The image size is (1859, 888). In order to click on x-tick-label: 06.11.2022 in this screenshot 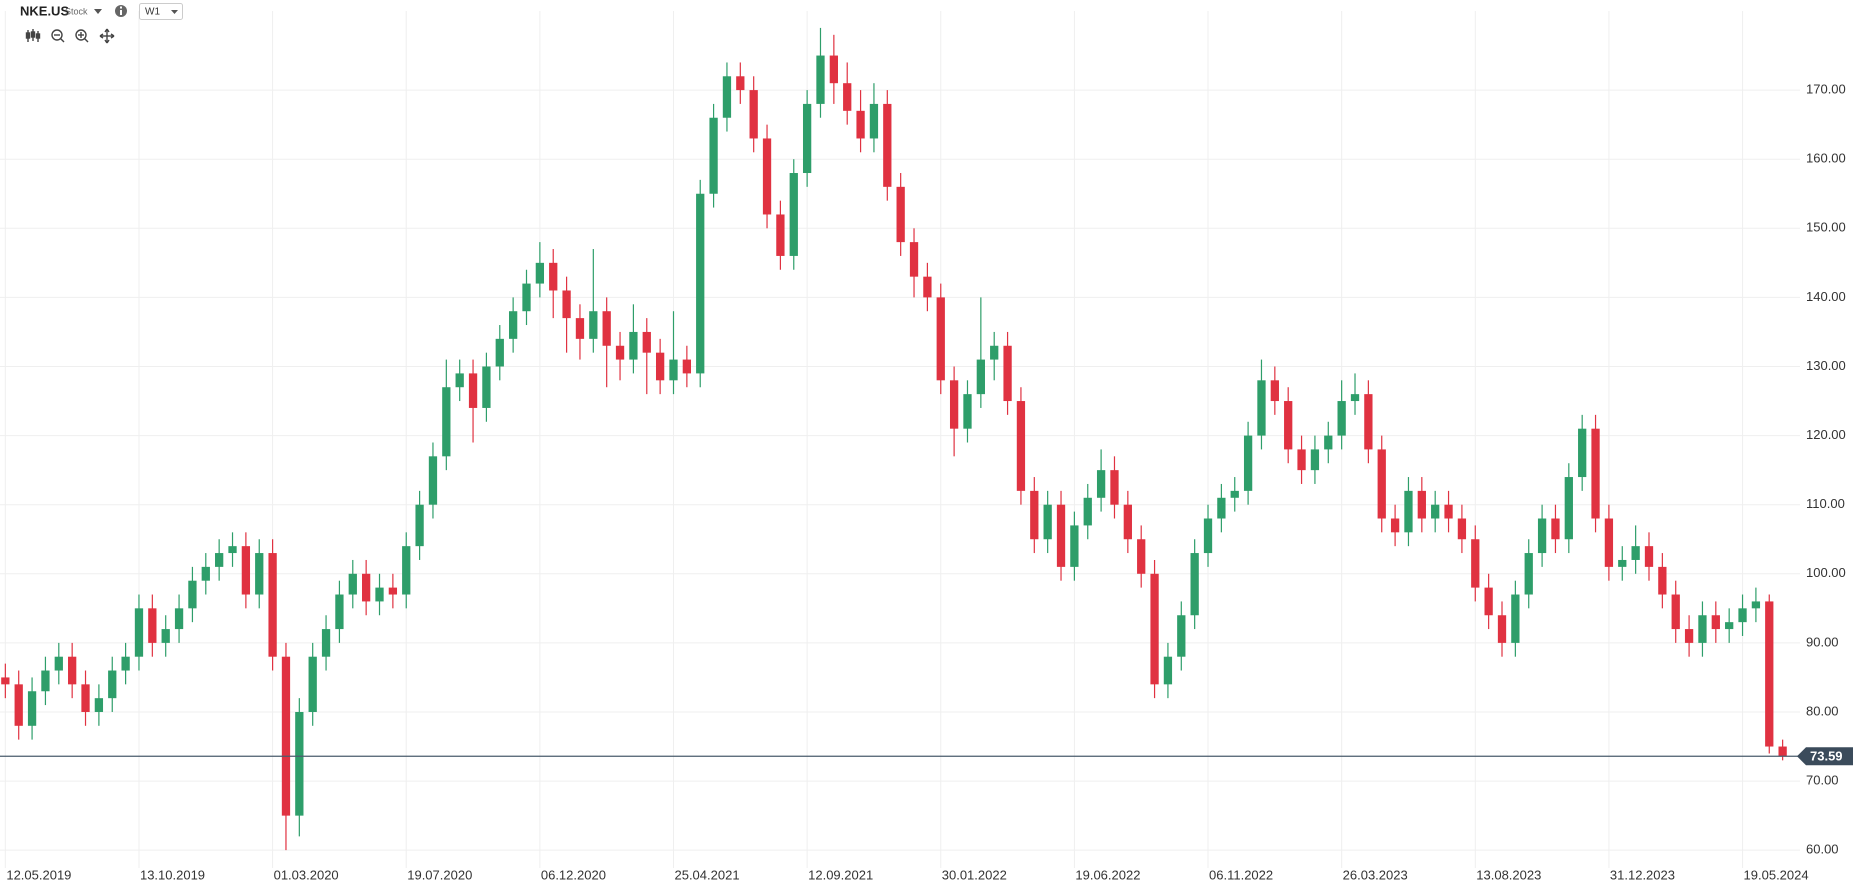, I will do `click(1241, 874)`.